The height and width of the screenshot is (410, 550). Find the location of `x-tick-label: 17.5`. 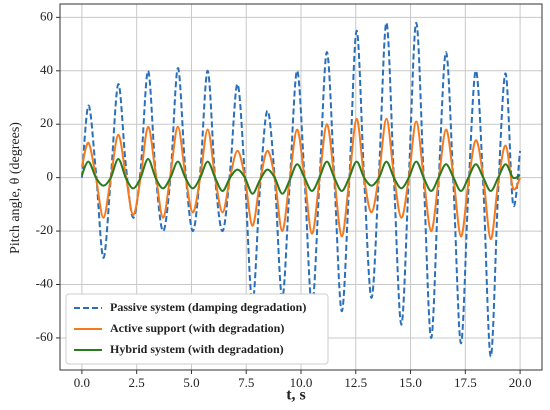

x-tick-label: 17.5 is located at coordinates (465, 382).